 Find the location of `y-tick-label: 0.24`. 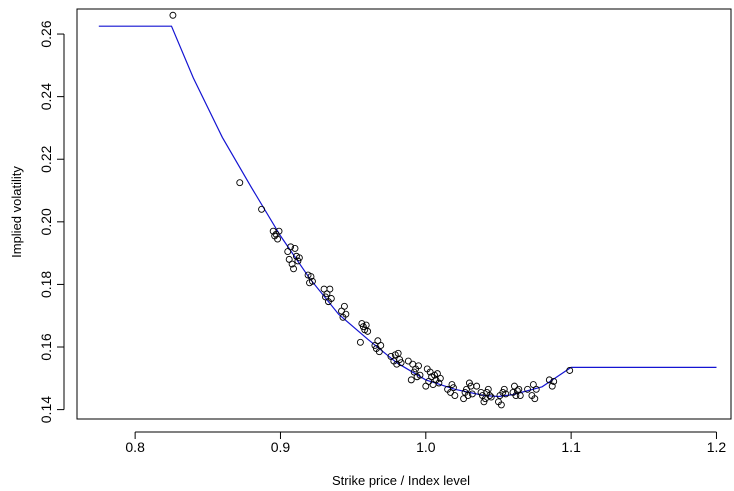

y-tick-label: 0.24 is located at coordinates (46, 96).